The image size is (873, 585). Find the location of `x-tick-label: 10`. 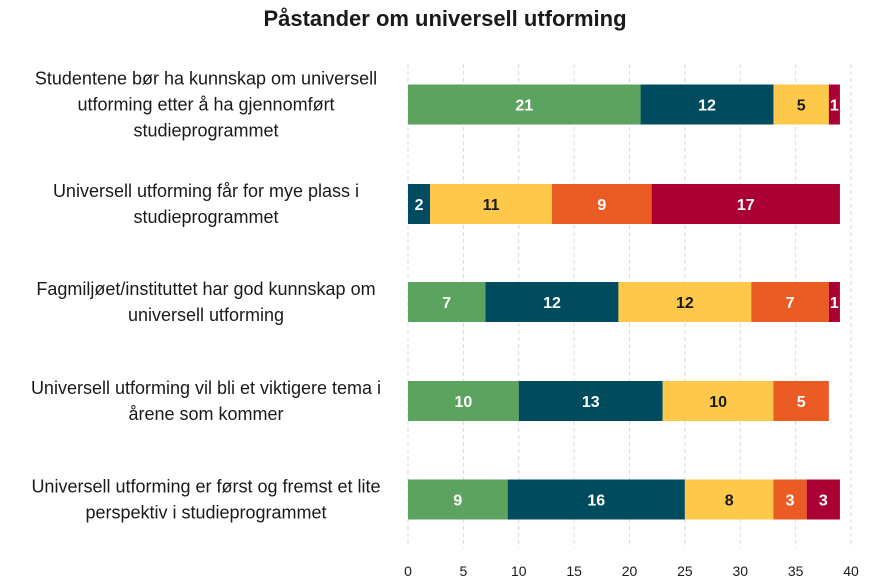

x-tick-label: 10 is located at coordinates (519, 571).